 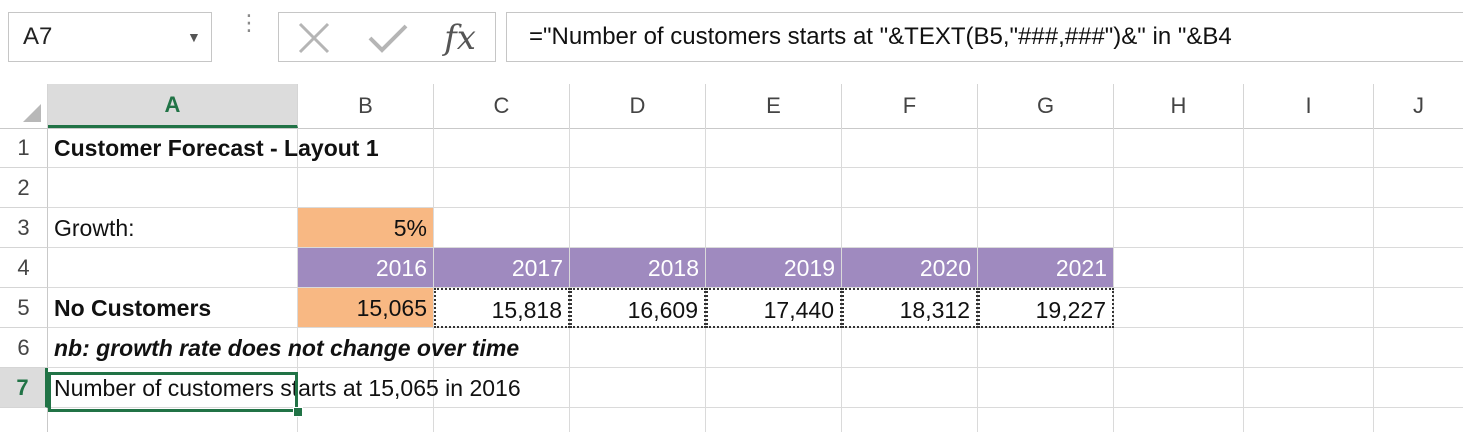 What do you see at coordinates (24, 228) in the screenshot?
I see `row-header-3: 3` at bounding box center [24, 228].